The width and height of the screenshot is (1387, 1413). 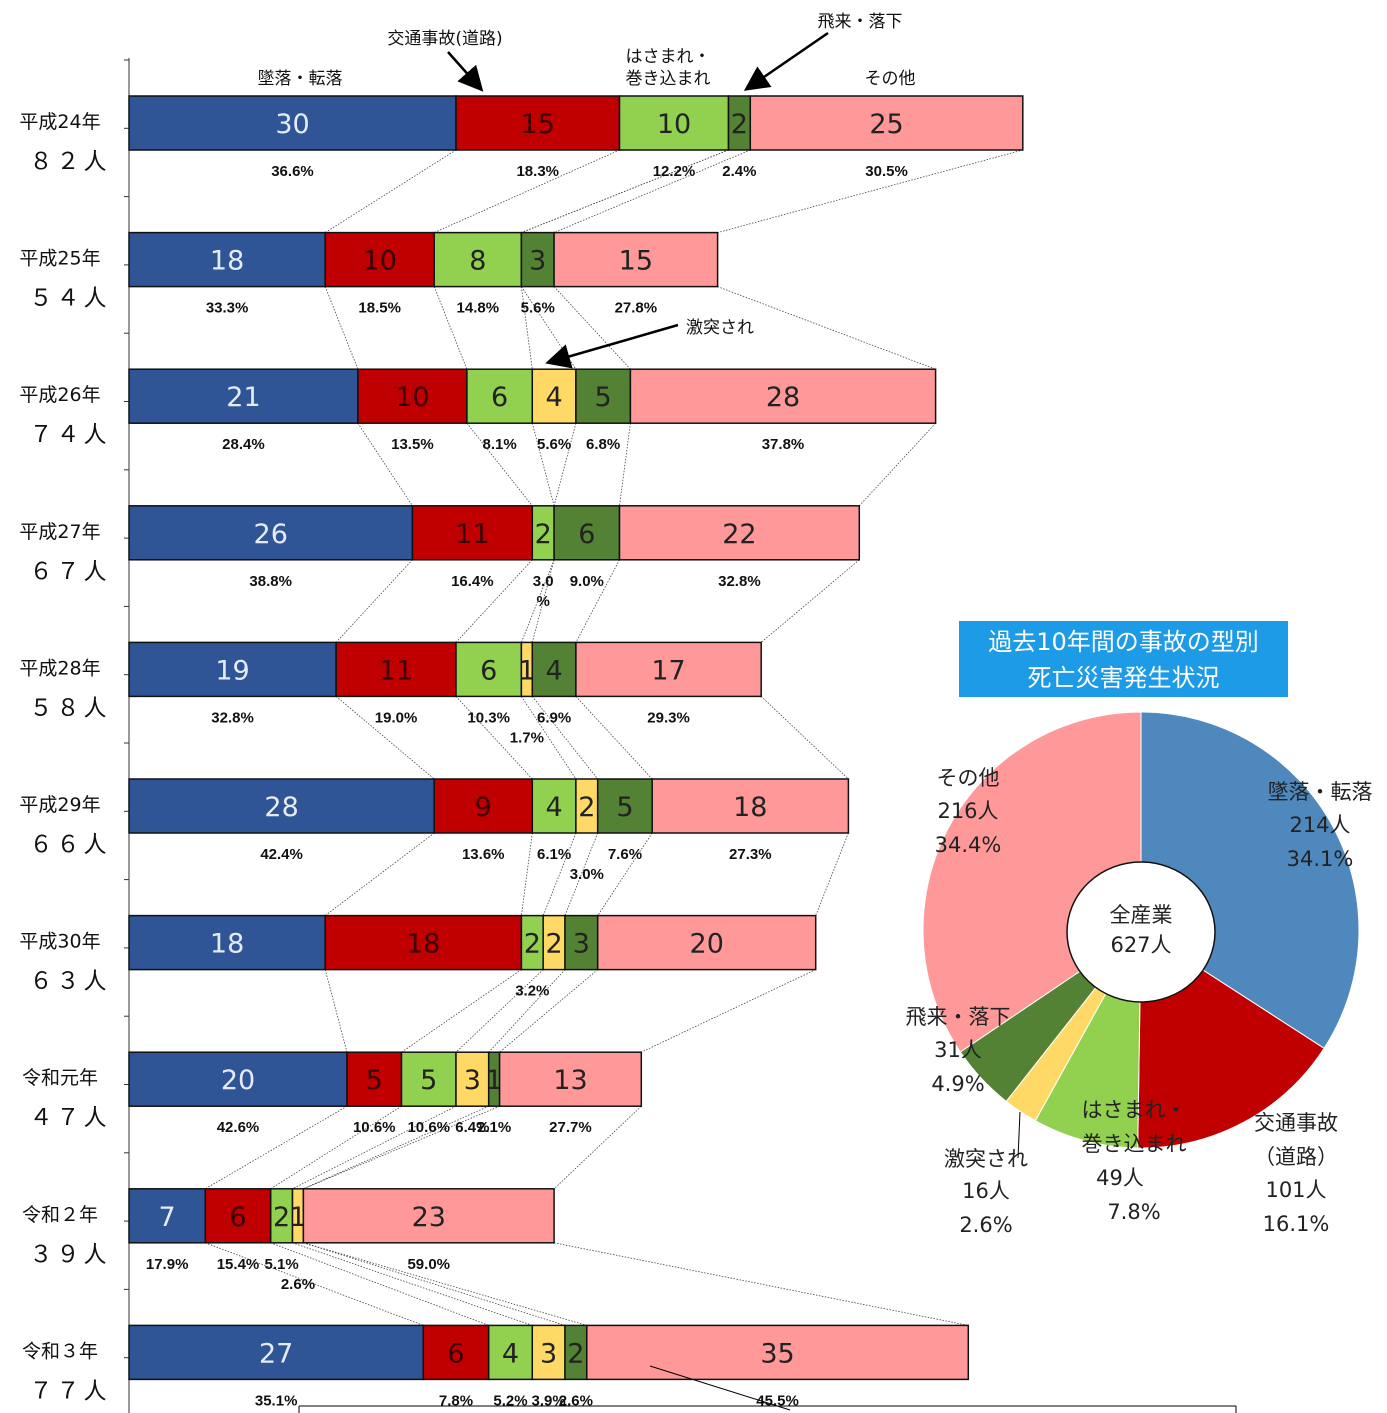 I want to click on percent-label: 59.0%, so click(x=428, y=1264).